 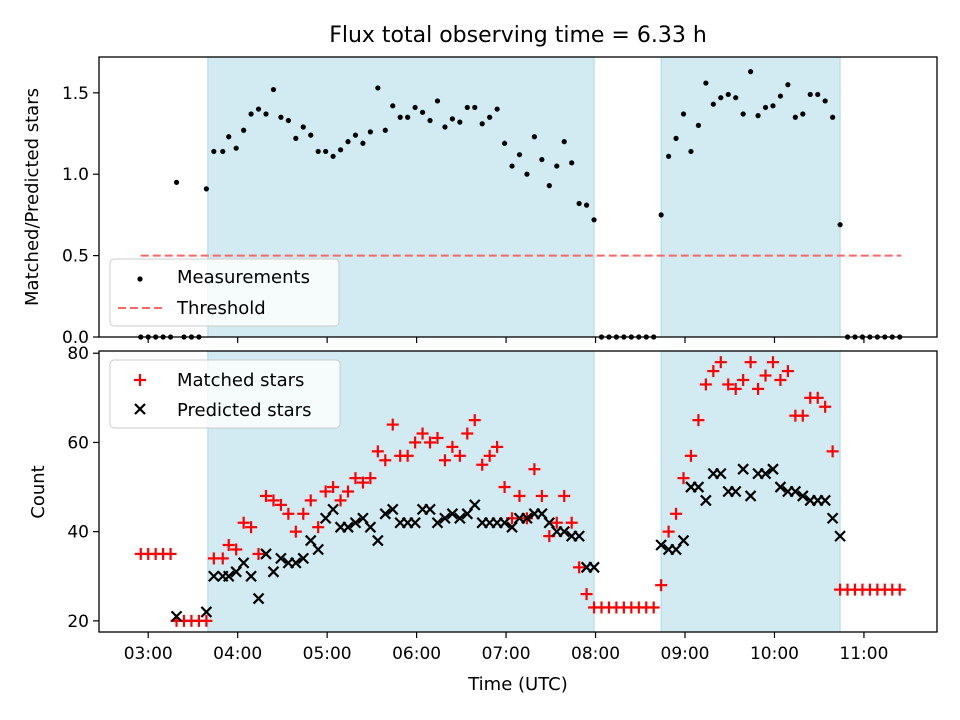 What do you see at coordinates (140, 380) in the screenshot?
I see `legend-marker-matched` at bounding box center [140, 380].